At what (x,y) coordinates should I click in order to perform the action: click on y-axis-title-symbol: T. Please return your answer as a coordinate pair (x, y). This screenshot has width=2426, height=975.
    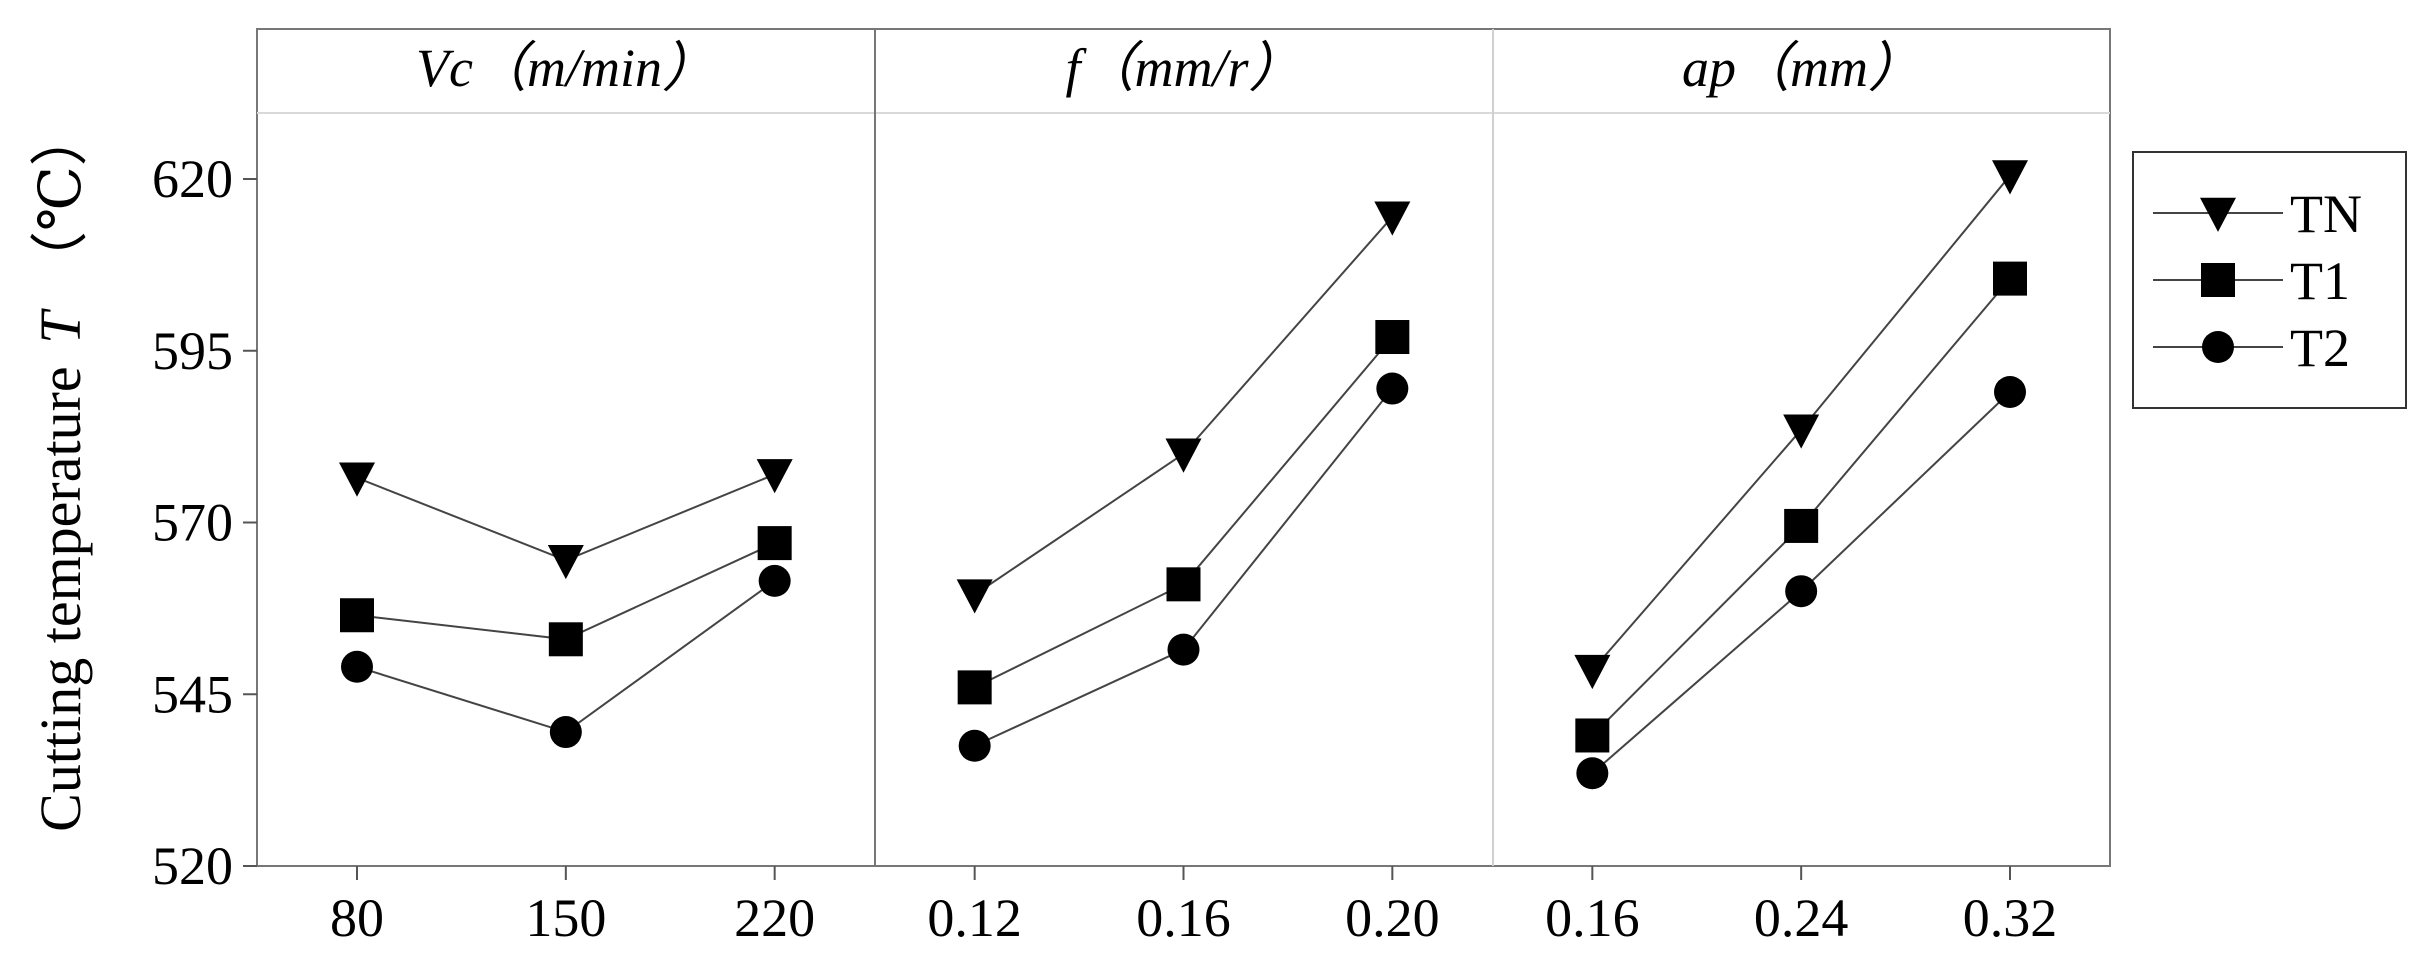
    Looking at the image, I should click on (60, 326).